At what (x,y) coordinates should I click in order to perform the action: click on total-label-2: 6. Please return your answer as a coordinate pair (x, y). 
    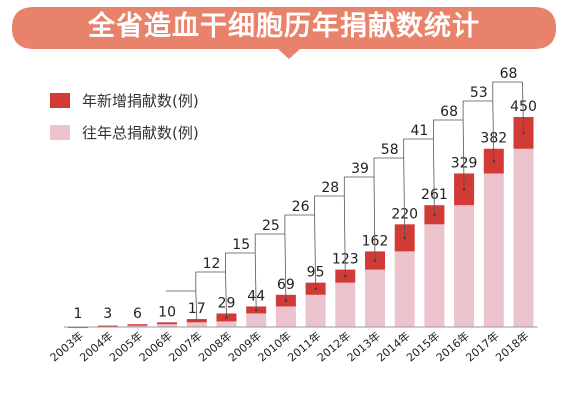
    Looking at the image, I should click on (137, 314).